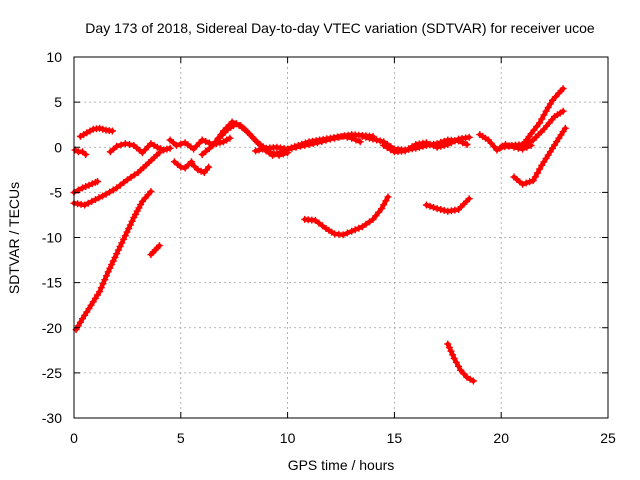 This screenshot has height=480, width=640. What do you see at coordinates (52, 418) in the screenshot?
I see `y-tick-label: -30` at bounding box center [52, 418].